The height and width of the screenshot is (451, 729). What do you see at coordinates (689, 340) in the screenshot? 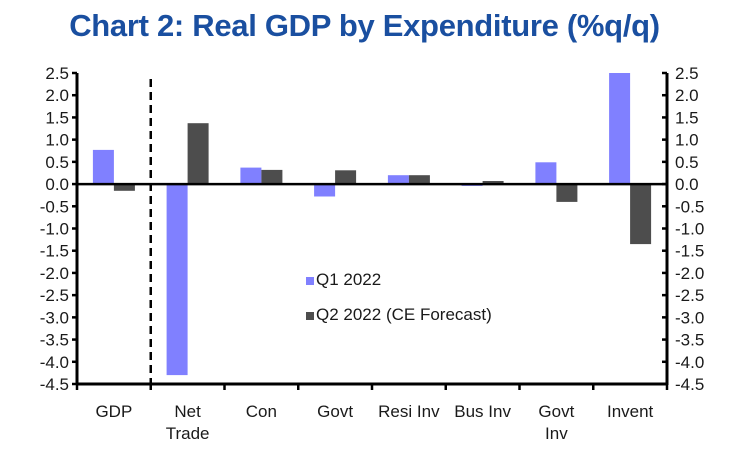
I see `right-tick-label: -3.5` at bounding box center [689, 340].